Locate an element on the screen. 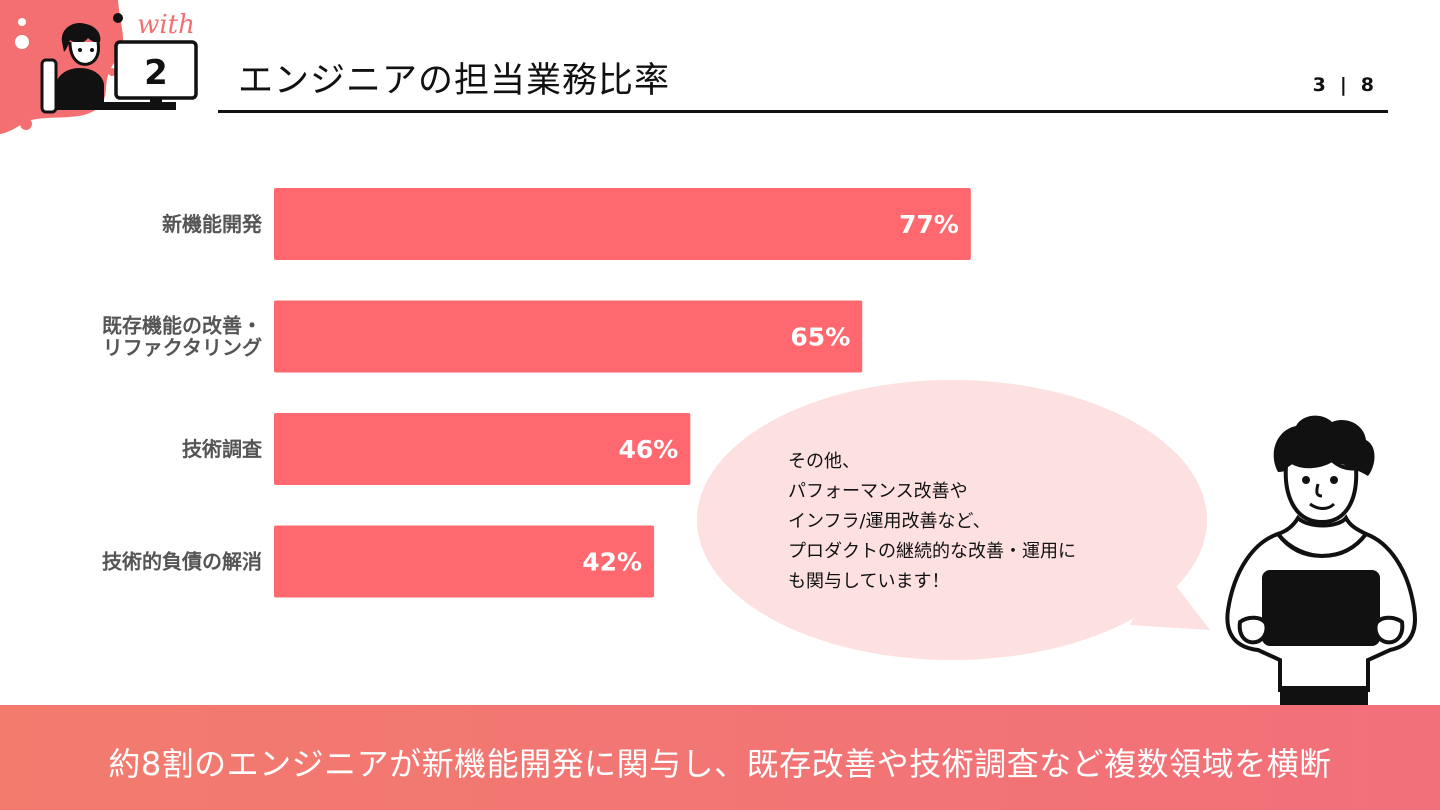 The image size is (1440, 810). bubble-line: インフラ/運用改善など、 is located at coordinates (889, 521).